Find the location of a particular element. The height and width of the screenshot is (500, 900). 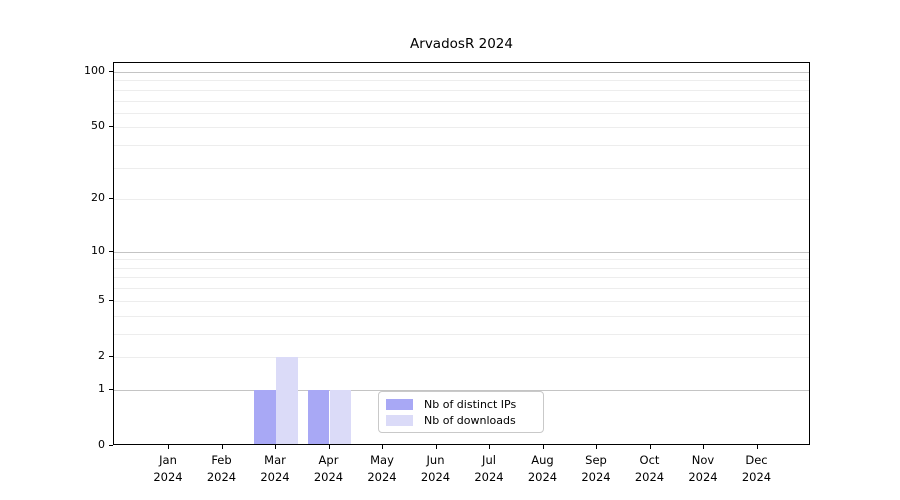

x-tick-mark-dec is located at coordinates (757, 447).